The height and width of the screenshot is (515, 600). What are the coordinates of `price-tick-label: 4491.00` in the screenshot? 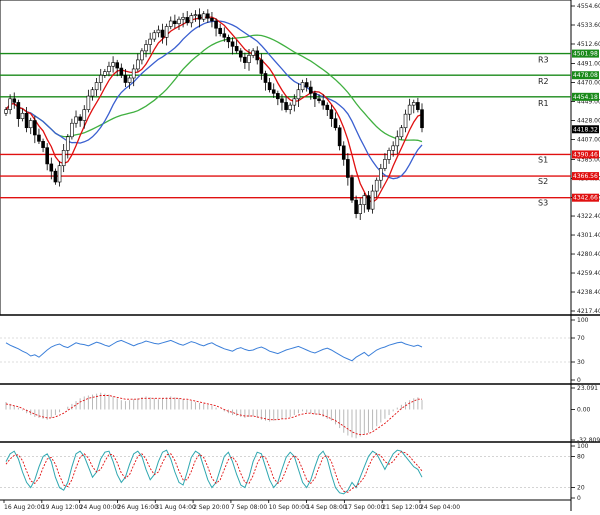 It's located at (588, 64).